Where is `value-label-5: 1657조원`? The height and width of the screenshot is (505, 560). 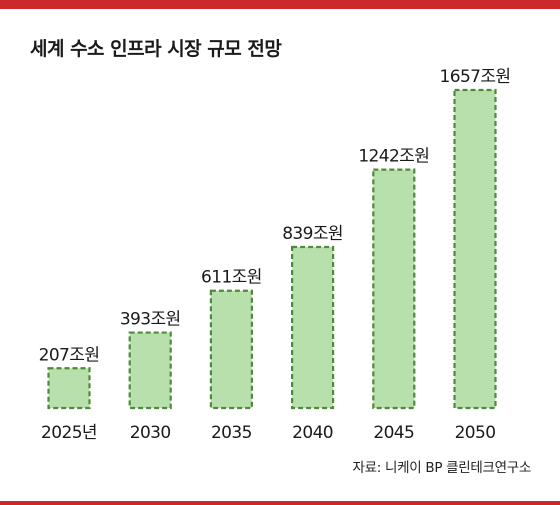 value-label-5: 1657조원 is located at coordinates (475, 77).